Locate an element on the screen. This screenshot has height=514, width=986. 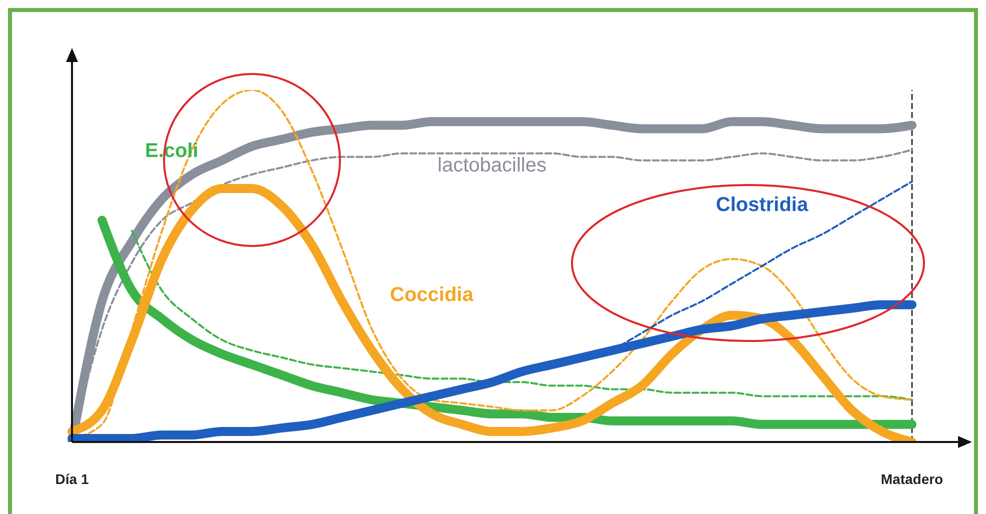
x-tick-label: Matadero is located at coordinates (912, 478).